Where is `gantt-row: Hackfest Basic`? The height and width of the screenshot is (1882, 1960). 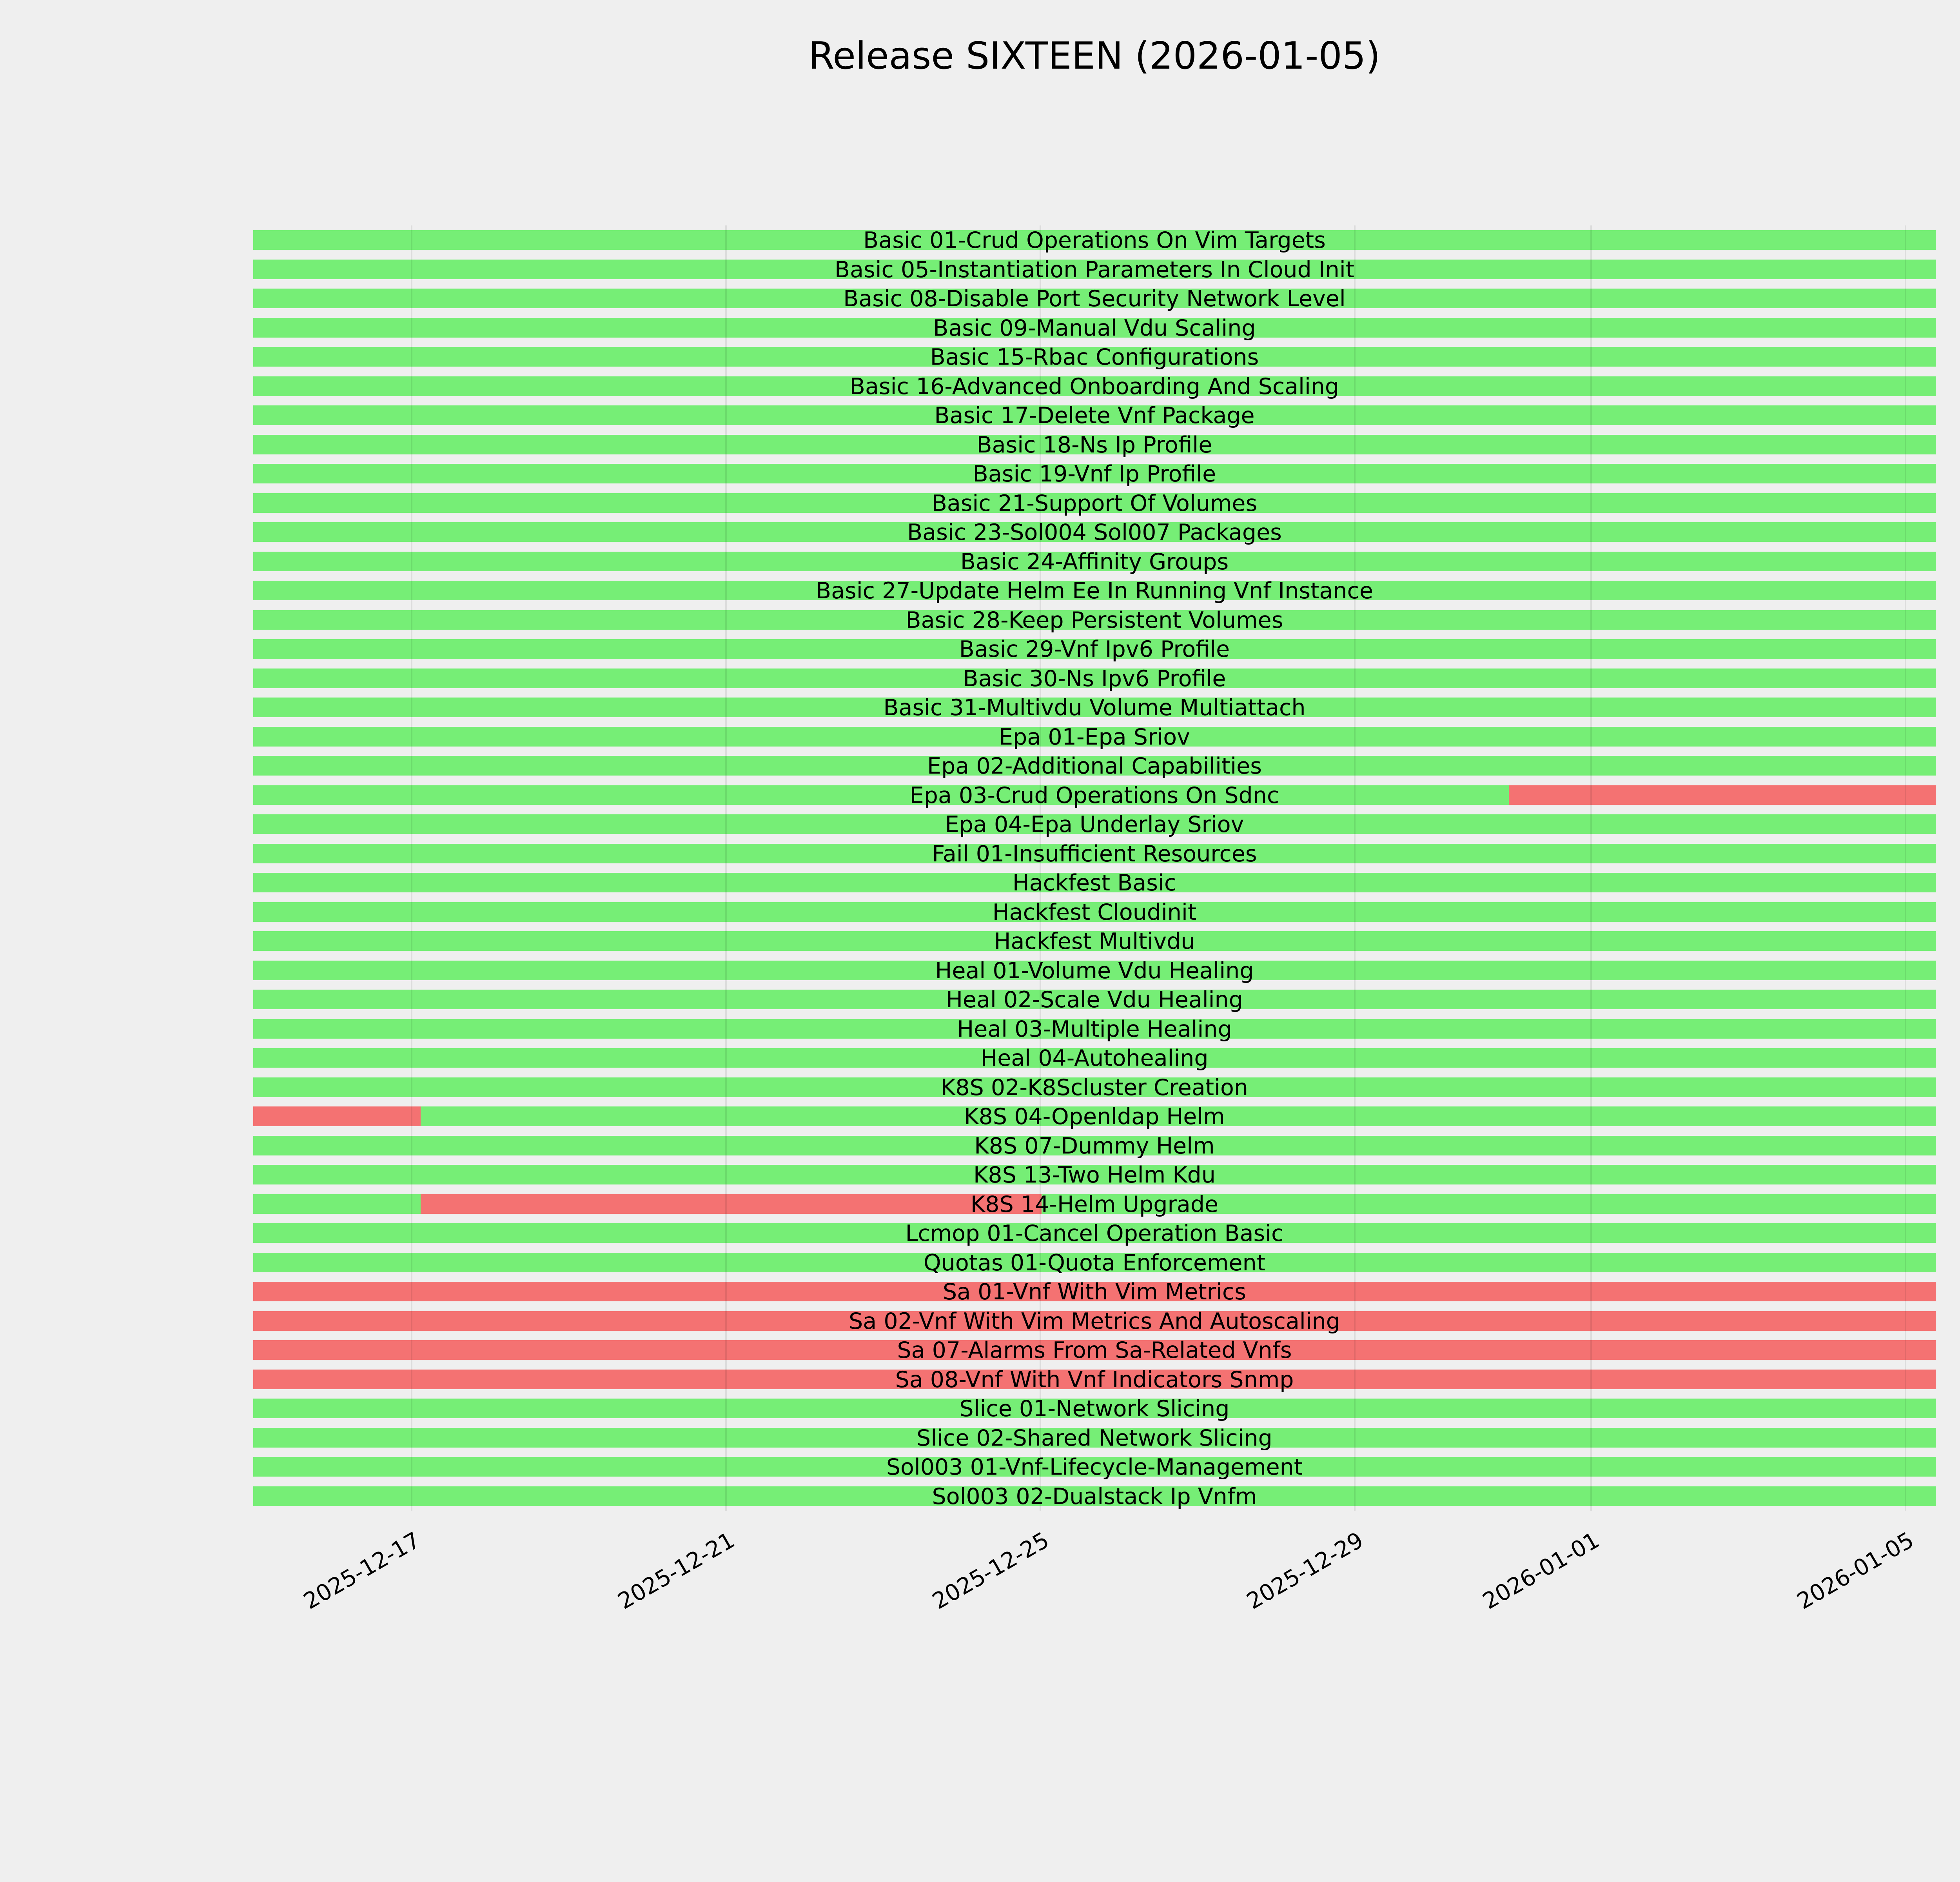 gantt-row: Hackfest Basic is located at coordinates (1094, 882).